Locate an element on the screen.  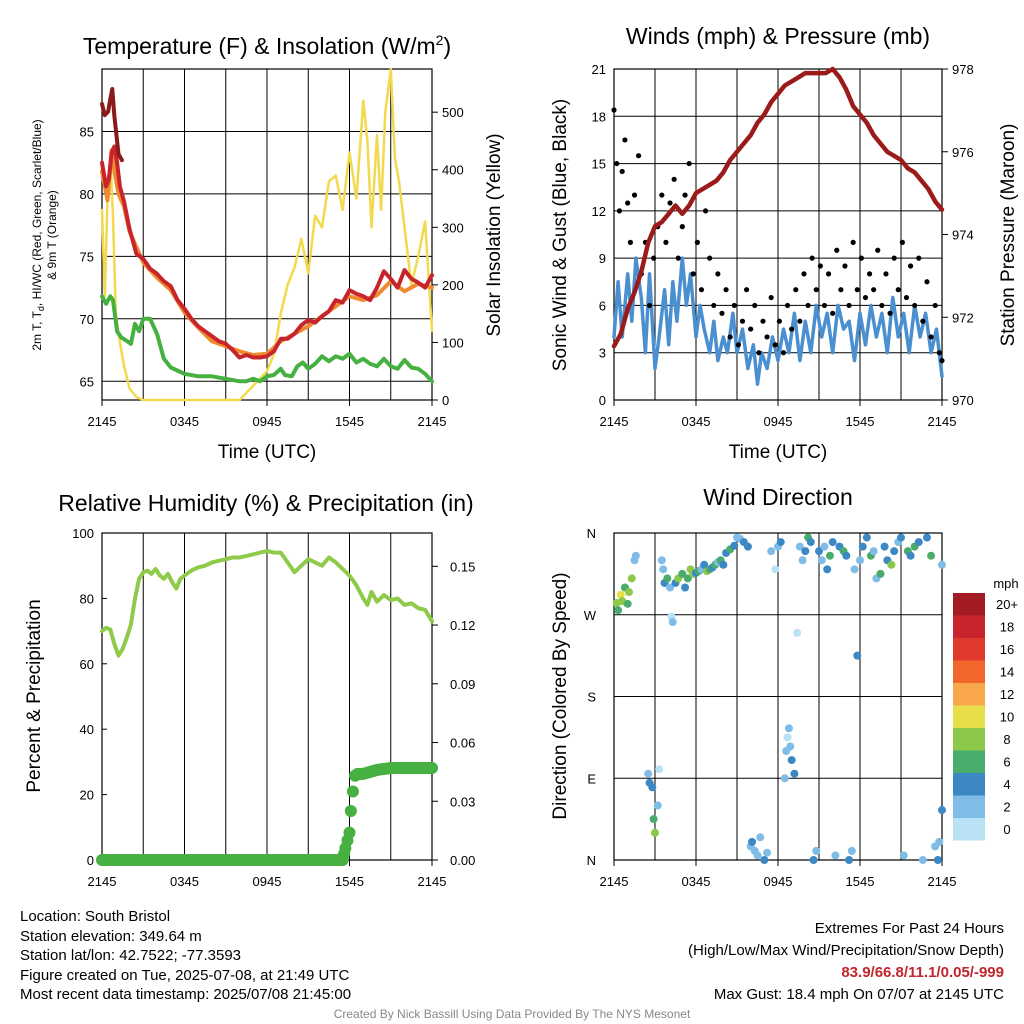
direction-ytick-label: W is located at coordinates (590, 615).